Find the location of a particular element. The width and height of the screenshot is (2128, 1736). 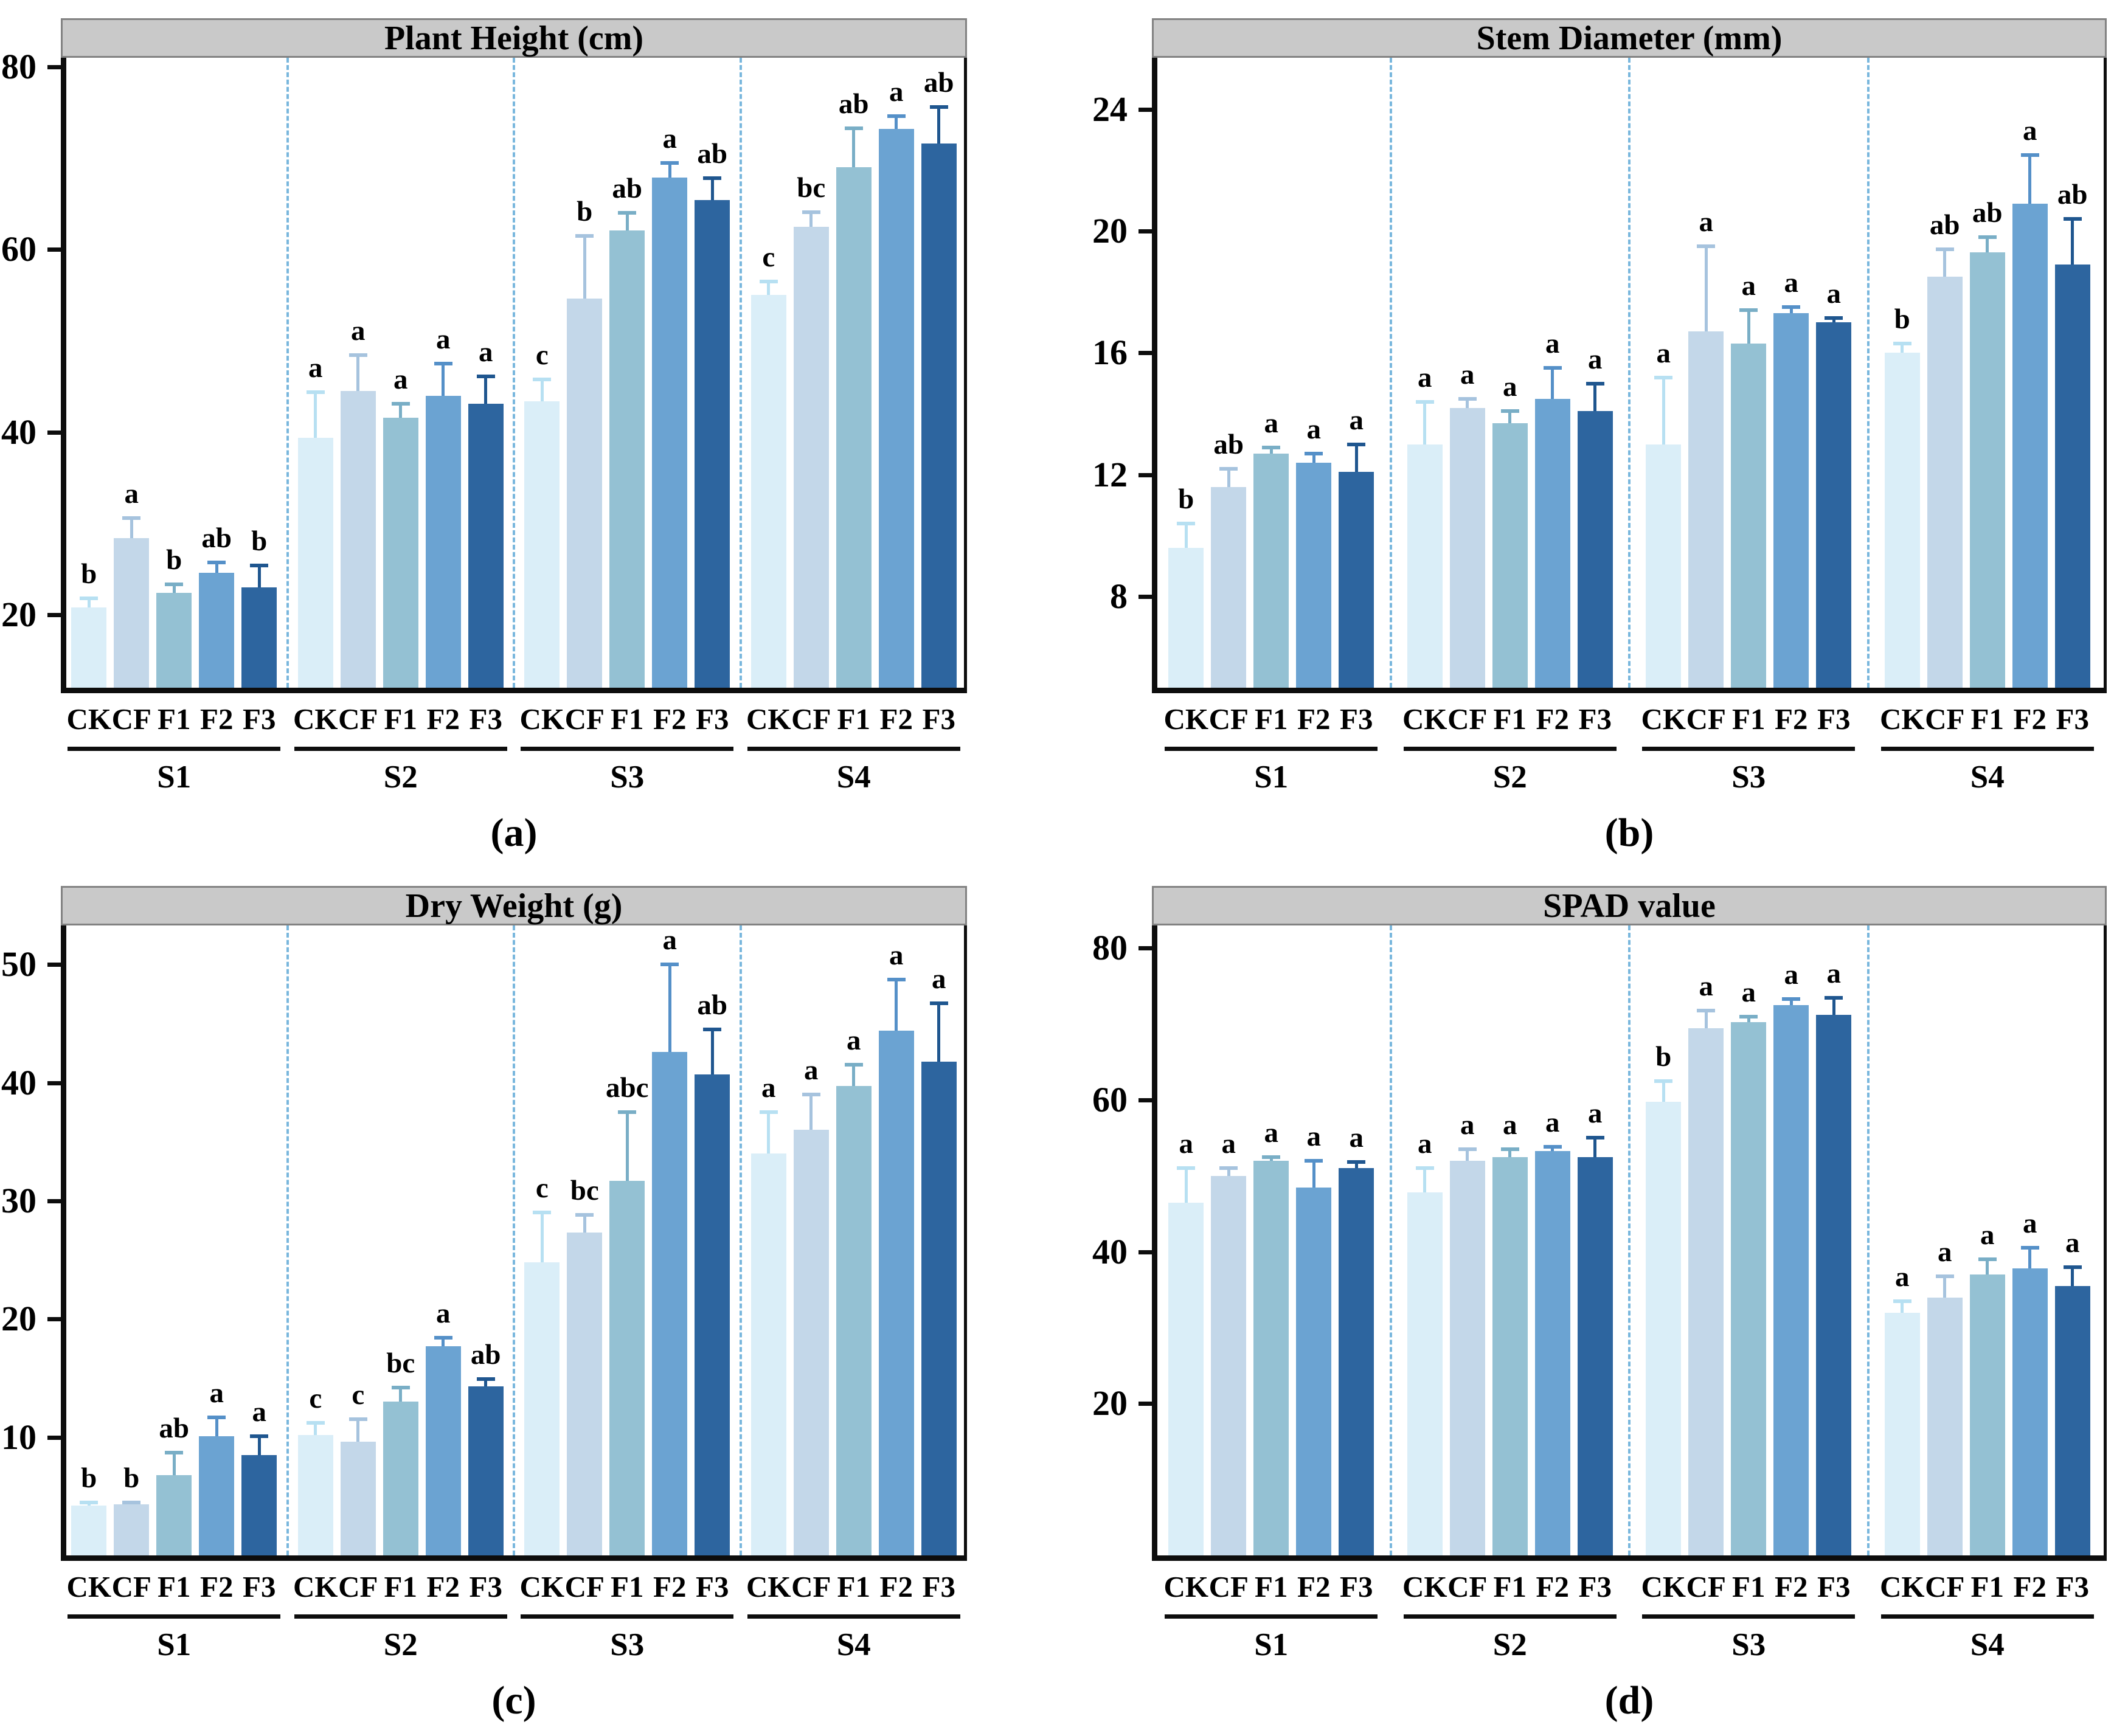

panel-tag: (d) is located at coordinates (1629, 1700).